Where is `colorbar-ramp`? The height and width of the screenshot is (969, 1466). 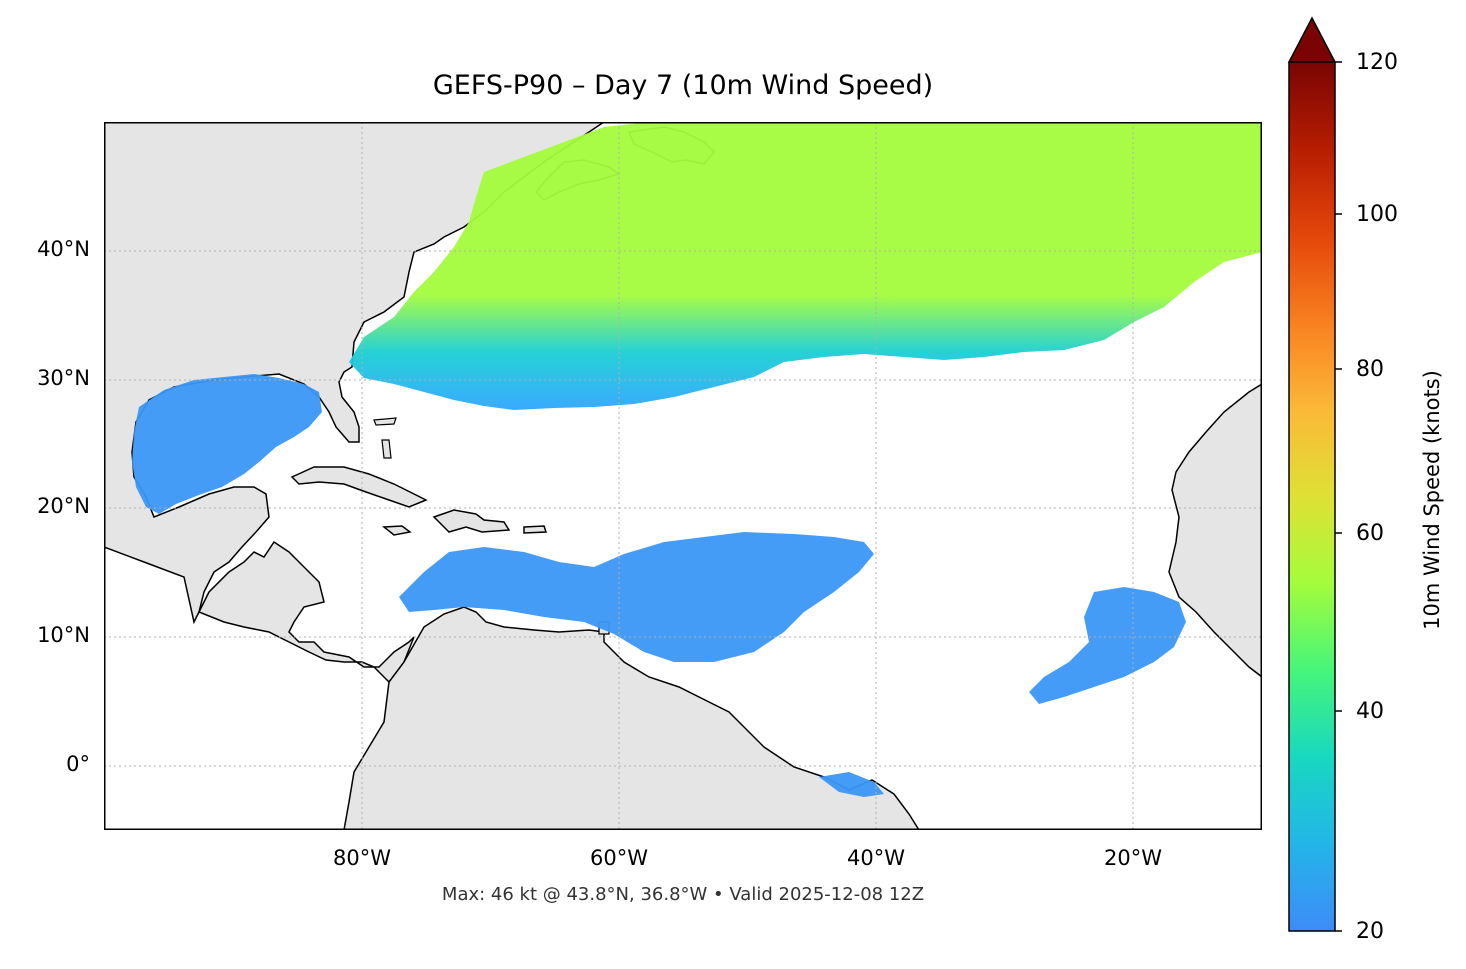 colorbar-ramp is located at coordinates (1312, 496).